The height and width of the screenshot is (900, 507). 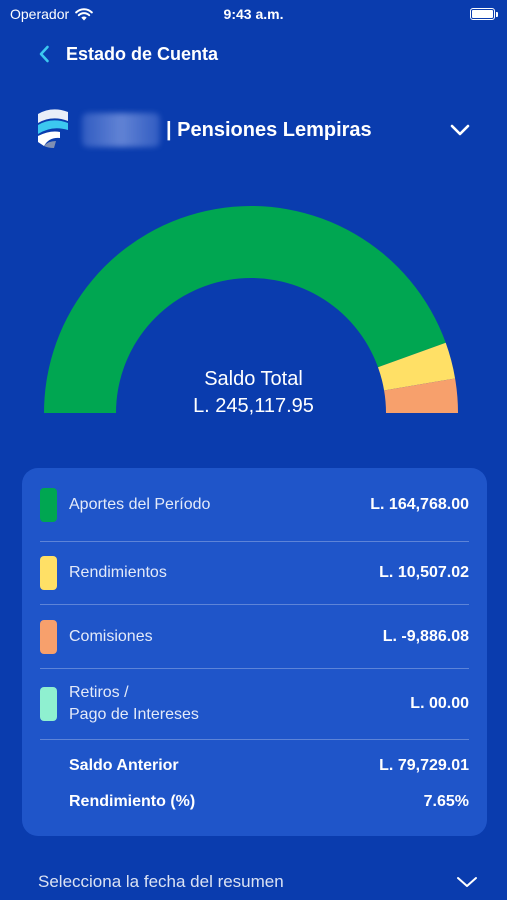 What do you see at coordinates (446, 801) in the screenshot?
I see `return-value: 7.65%` at bounding box center [446, 801].